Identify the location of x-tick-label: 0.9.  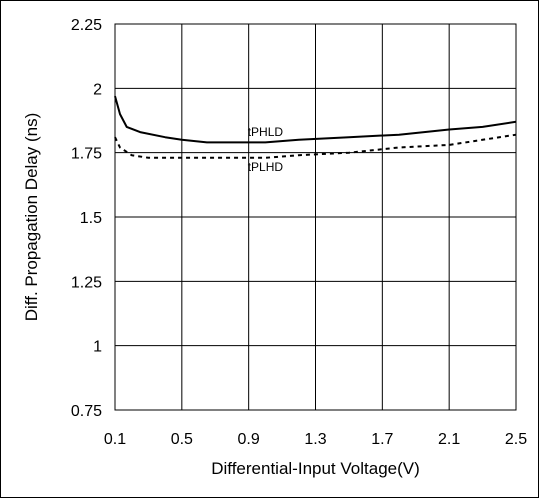
(249, 439).